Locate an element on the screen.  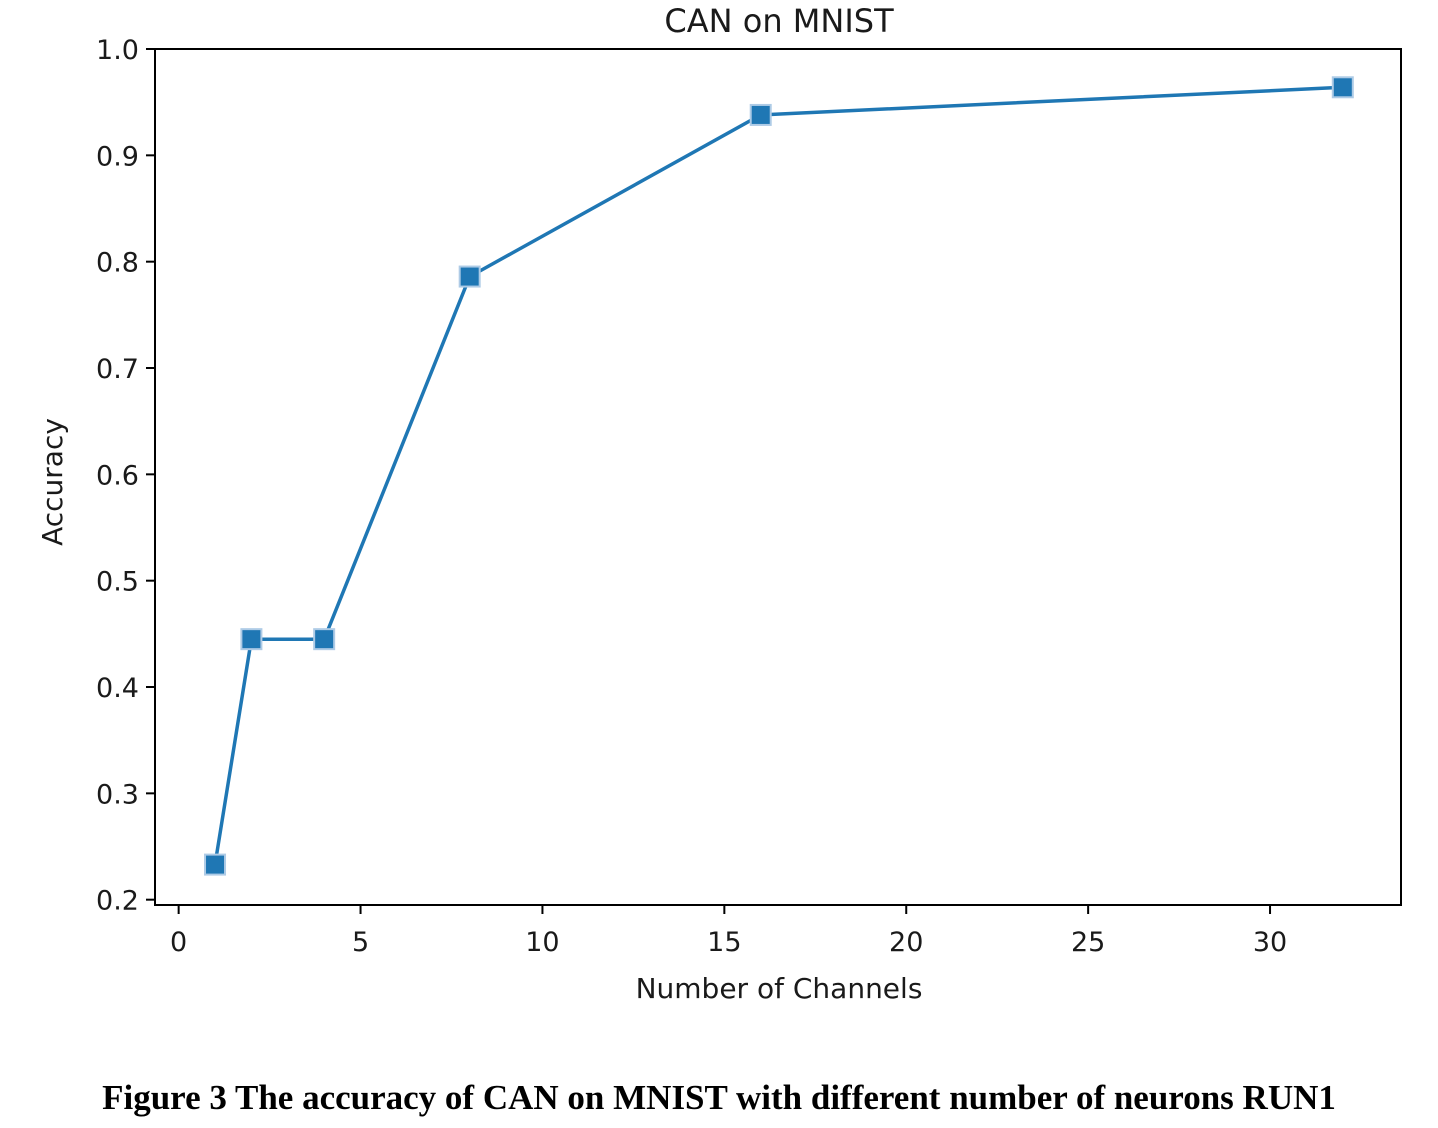
chart-title: CAN on MNIST is located at coordinates (779, 21).